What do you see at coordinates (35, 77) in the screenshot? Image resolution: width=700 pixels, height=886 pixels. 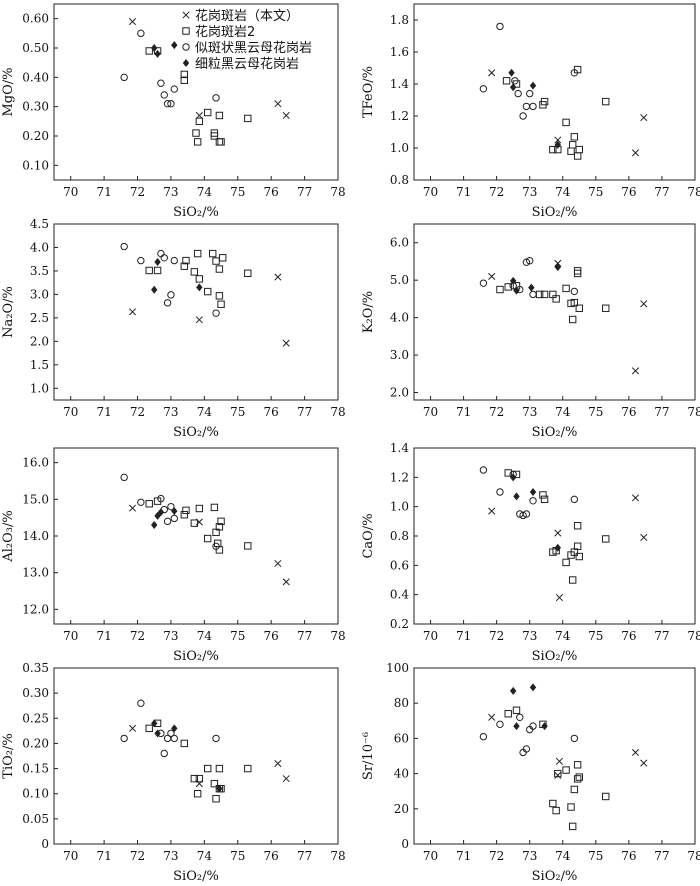 I see `y-tick-label: 0.40` at bounding box center [35, 77].